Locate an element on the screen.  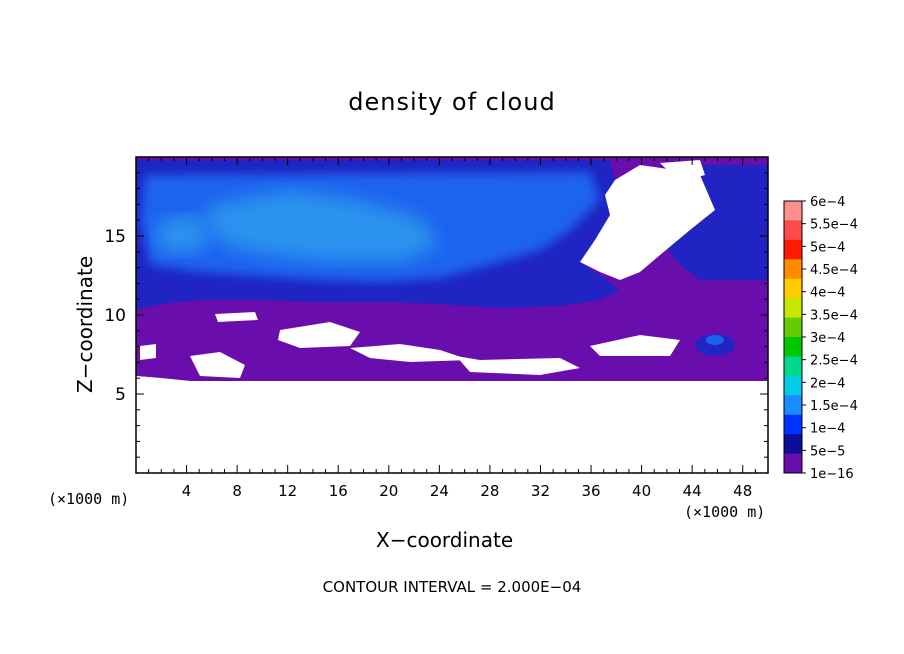
y-tick-label: 10 is located at coordinates (115, 316).